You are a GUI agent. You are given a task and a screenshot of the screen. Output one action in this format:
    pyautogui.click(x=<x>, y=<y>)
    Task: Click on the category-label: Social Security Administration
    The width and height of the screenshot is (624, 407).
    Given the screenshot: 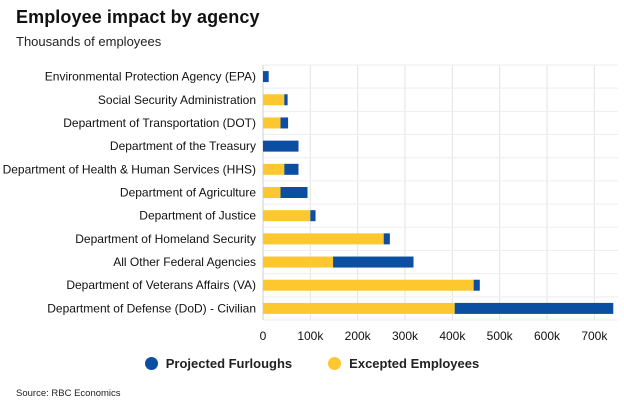 What is the action you would take?
    pyautogui.click(x=177, y=100)
    